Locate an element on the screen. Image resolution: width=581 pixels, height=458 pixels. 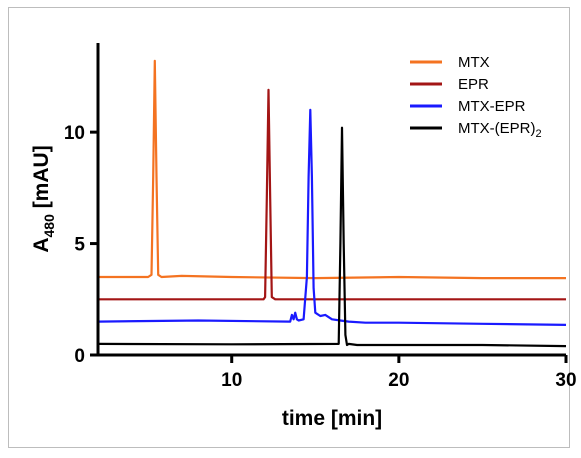
legend-label-2: MTX-EPR is located at coordinates (492, 106).